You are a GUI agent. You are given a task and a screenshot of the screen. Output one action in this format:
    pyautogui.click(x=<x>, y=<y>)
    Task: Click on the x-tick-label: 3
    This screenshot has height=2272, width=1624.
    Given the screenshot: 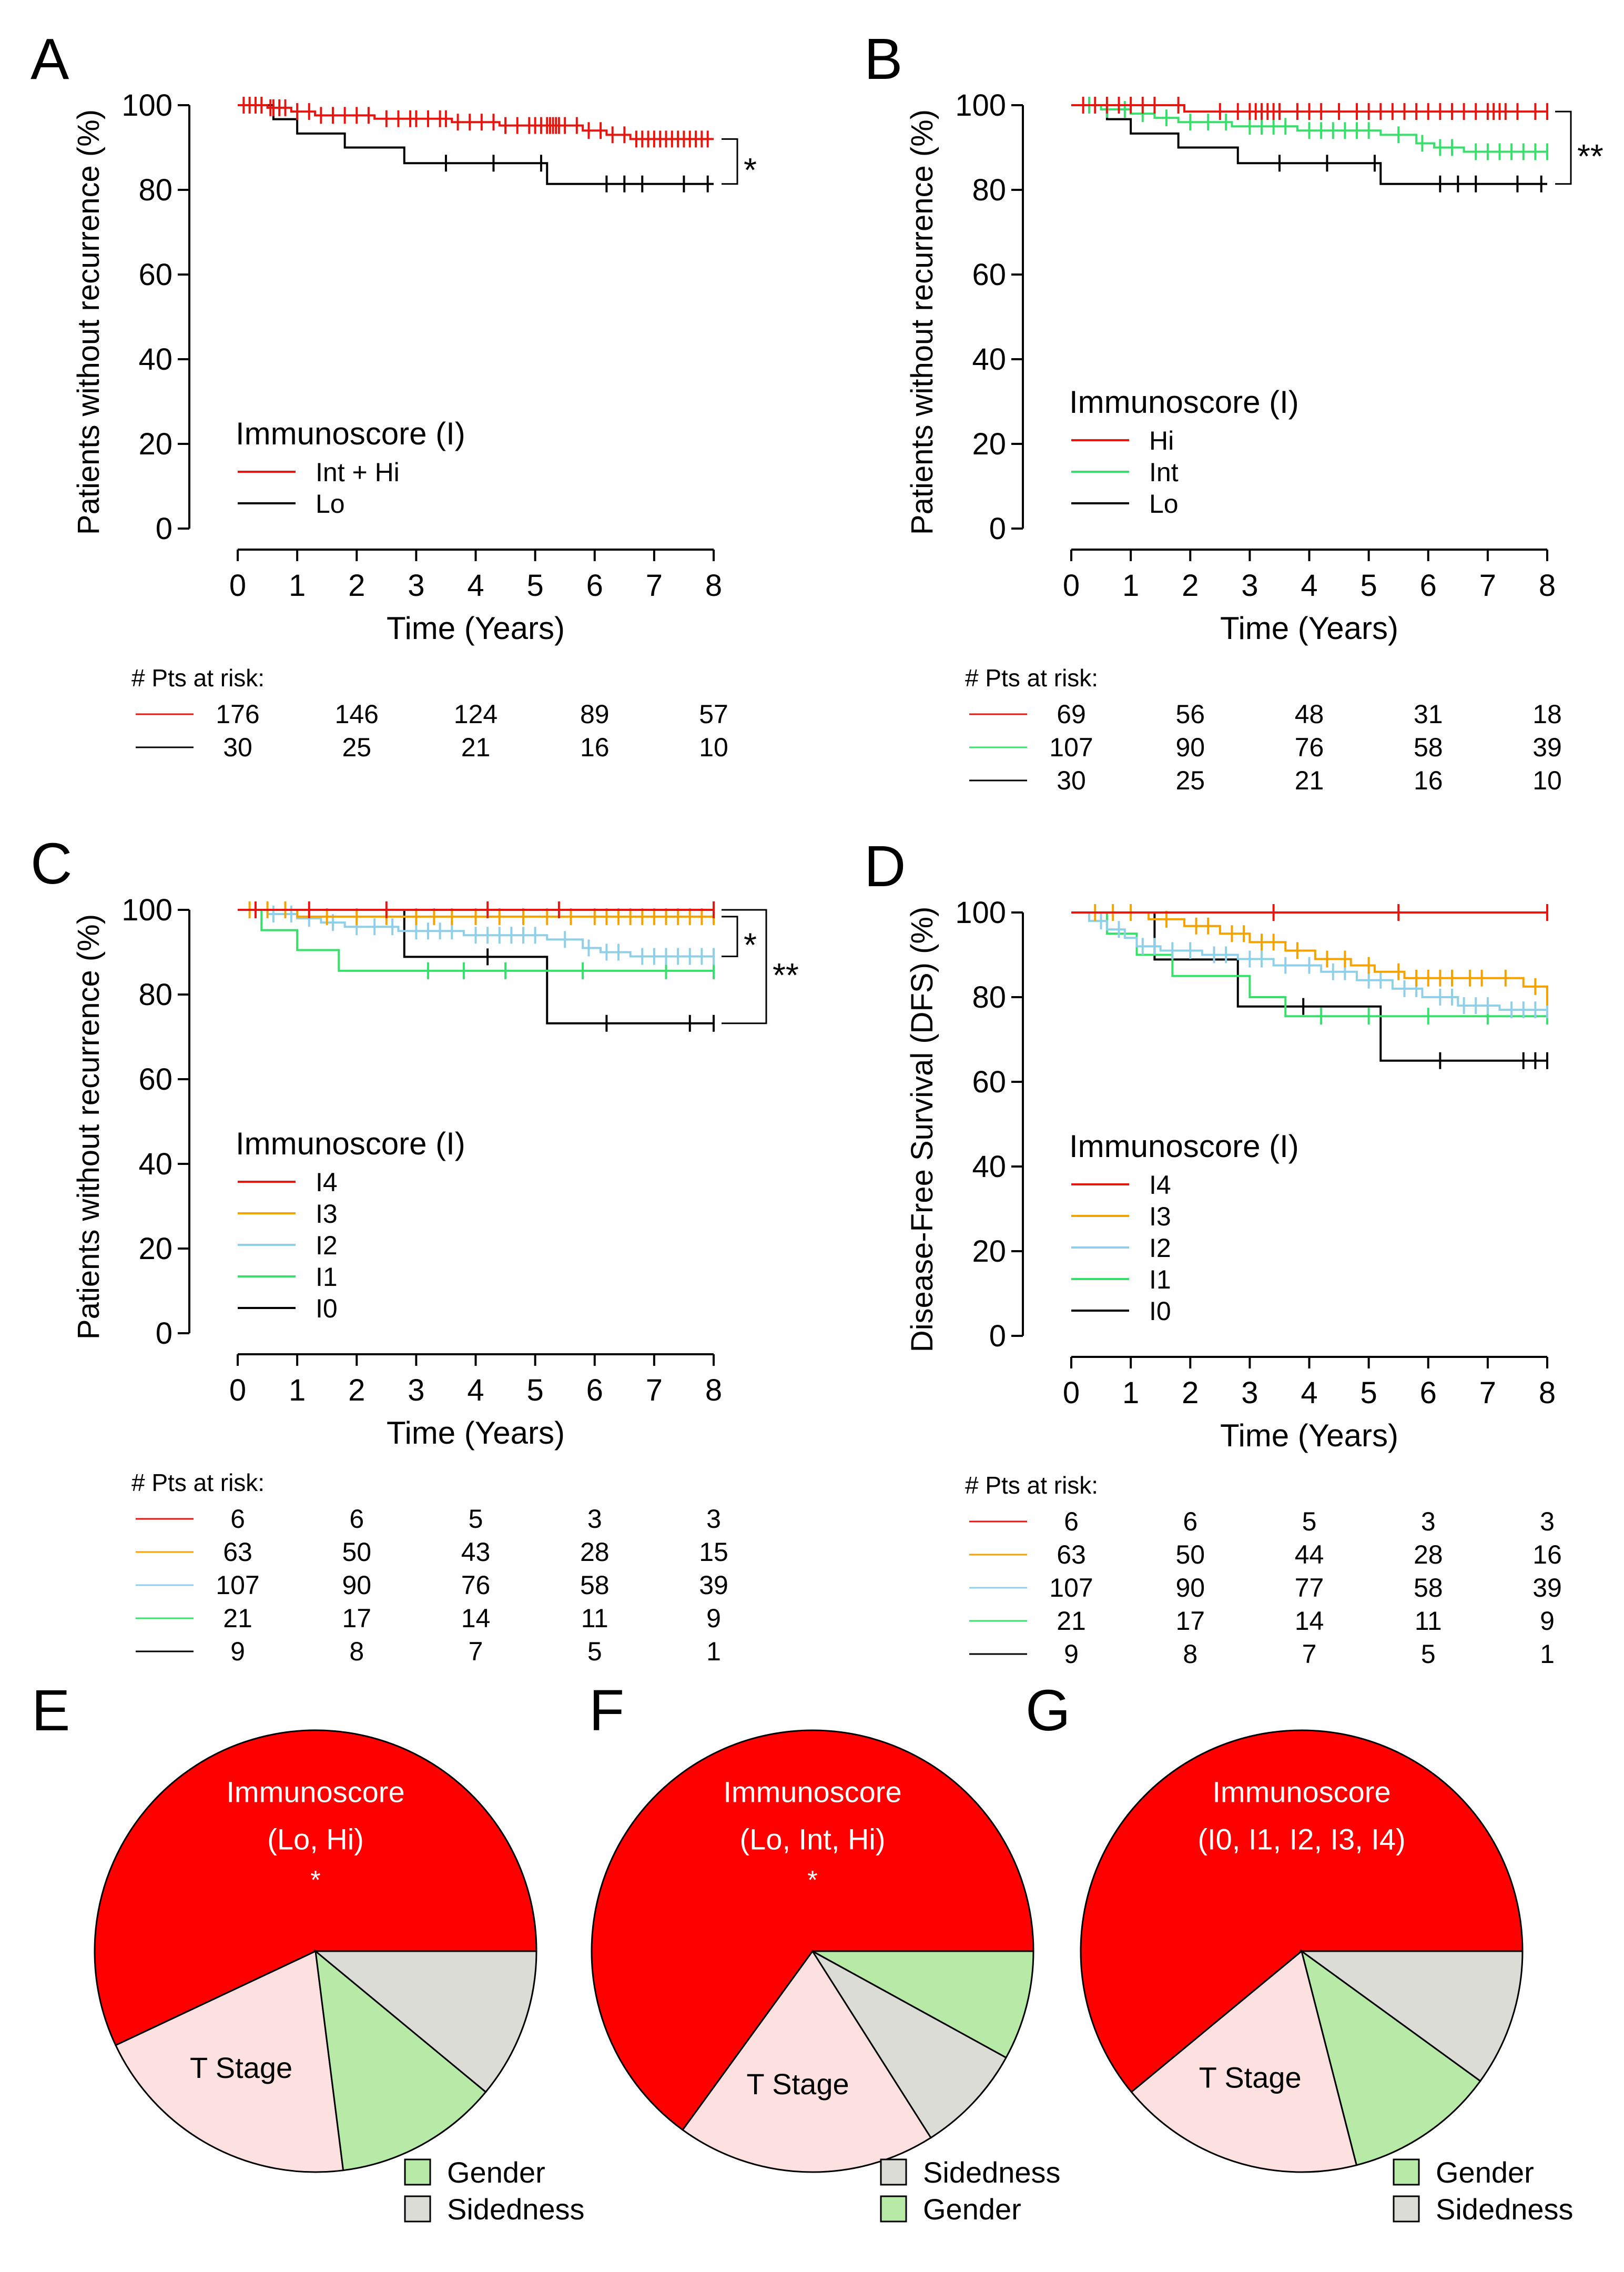 What is the action you would take?
    pyautogui.click(x=1249, y=586)
    